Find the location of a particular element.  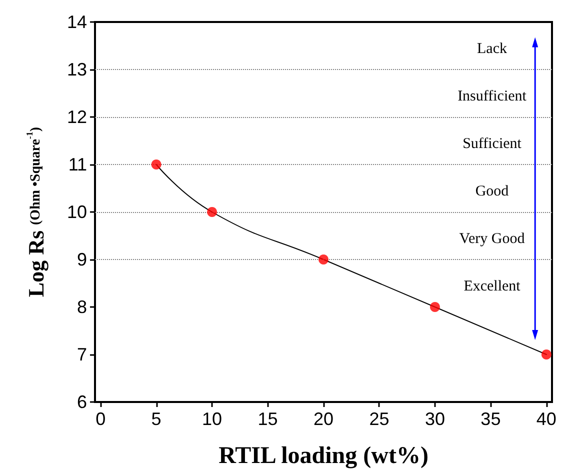

y-tick-label: 12 is located at coordinates (76, 117).